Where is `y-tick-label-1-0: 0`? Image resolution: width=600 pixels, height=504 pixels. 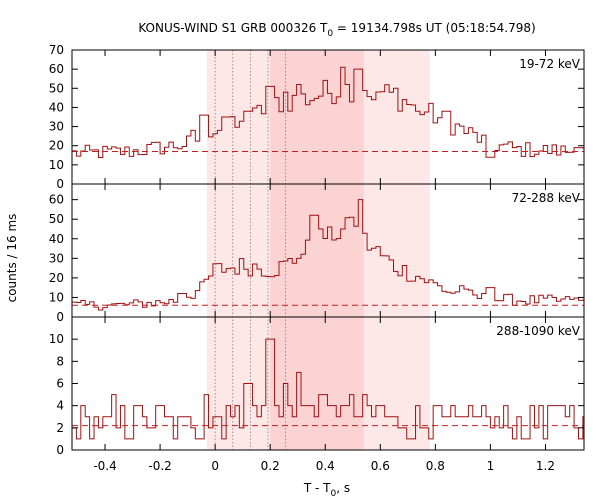 y-tick-label-1-0: 0 is located at coordinates (60, 317).